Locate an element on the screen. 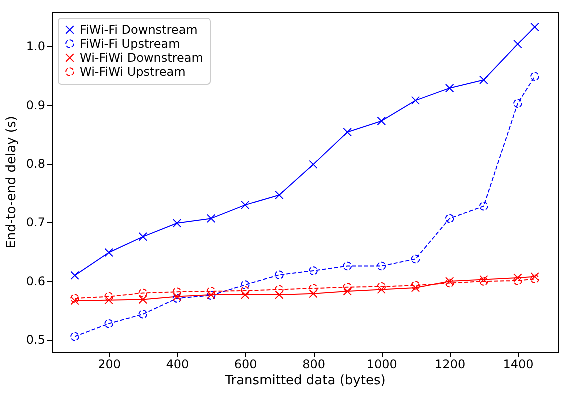 The image size is (572, 415). y-tick-label: 0.6 is located at coordinates (36, 281).